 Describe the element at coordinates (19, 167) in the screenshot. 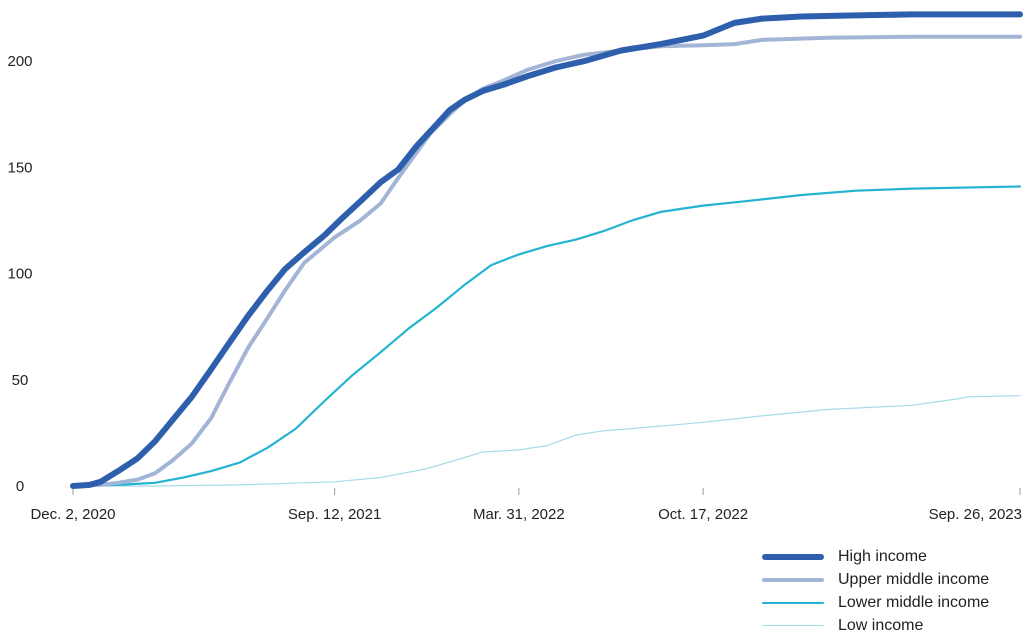

I see `y-tick-label-3: 150` at that location.